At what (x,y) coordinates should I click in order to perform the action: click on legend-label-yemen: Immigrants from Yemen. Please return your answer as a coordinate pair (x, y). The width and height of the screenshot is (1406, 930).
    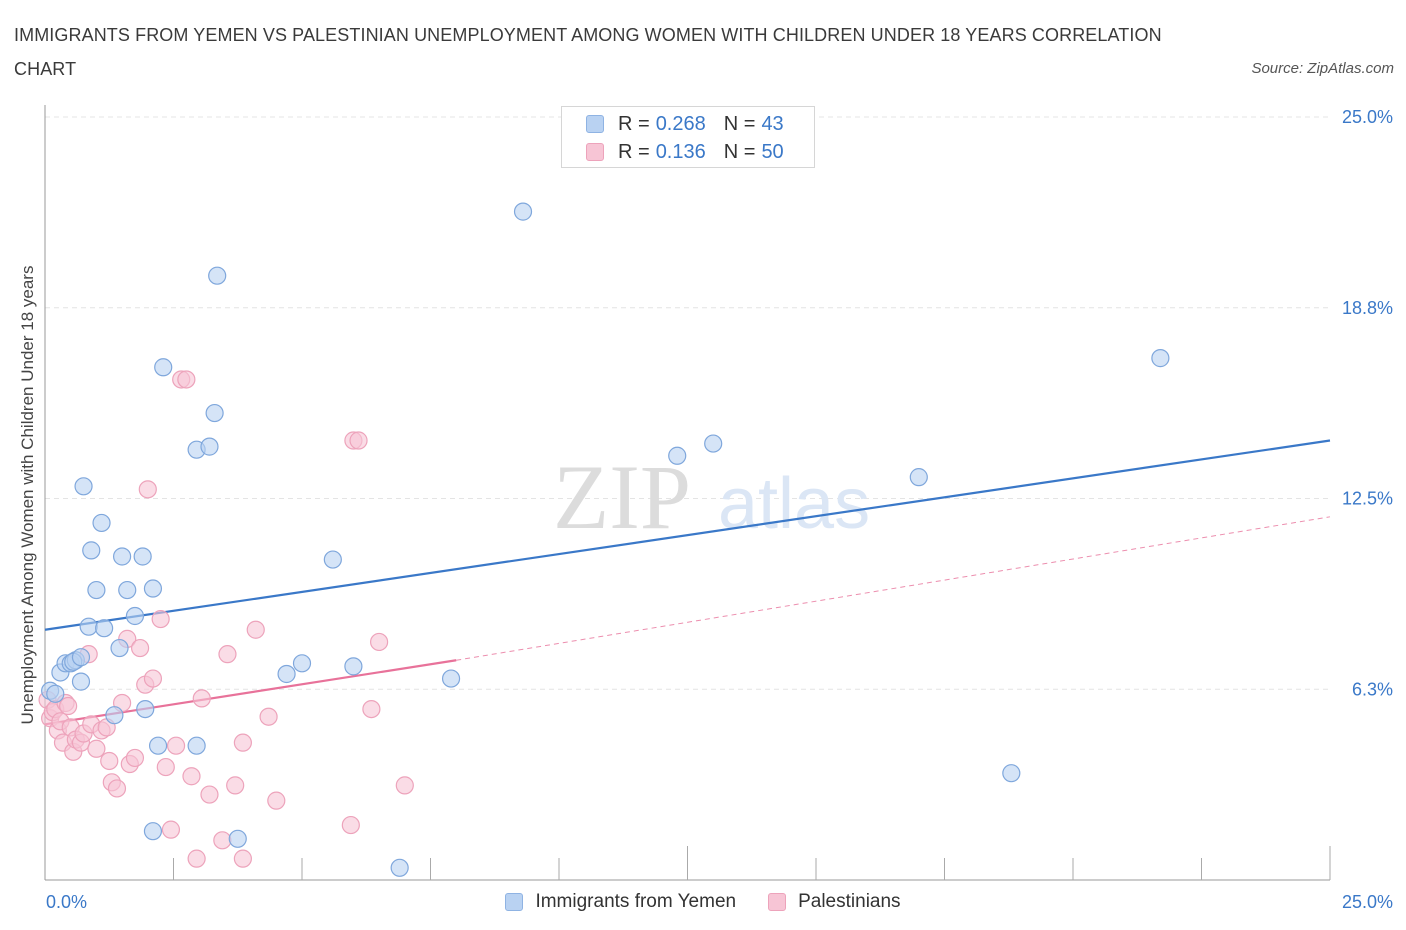
    Looking at the image, I should click on (636, 901).